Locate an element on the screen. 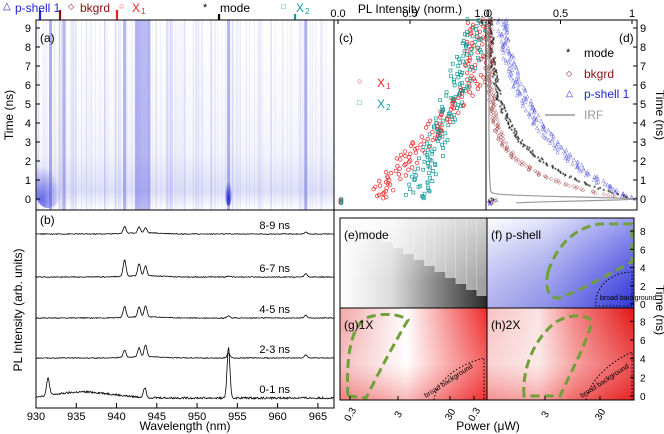 This screenshot has width=664, height=434. legend-d-bkgrd: bkgrd is located at coordinates (599, 74).